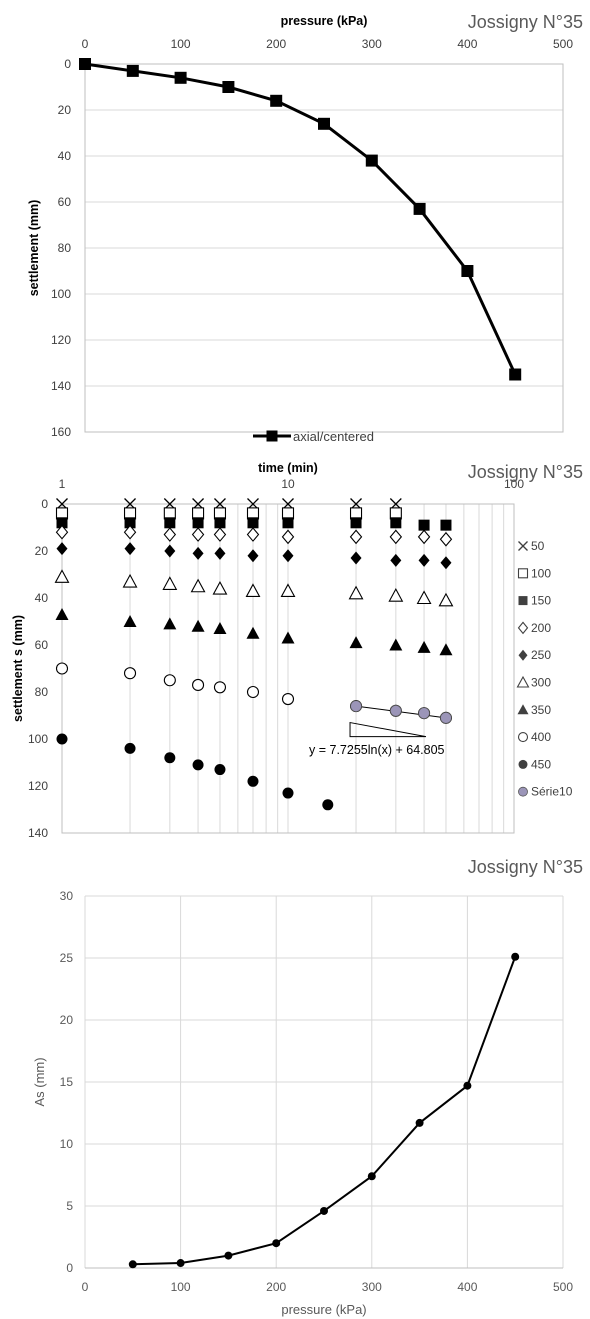 Image resolution: width=590 pixels, height=1319 pixels. Describe the element at coordinates (288, 484) in the screenshot. I see `x-tick-label: 10` at that location.